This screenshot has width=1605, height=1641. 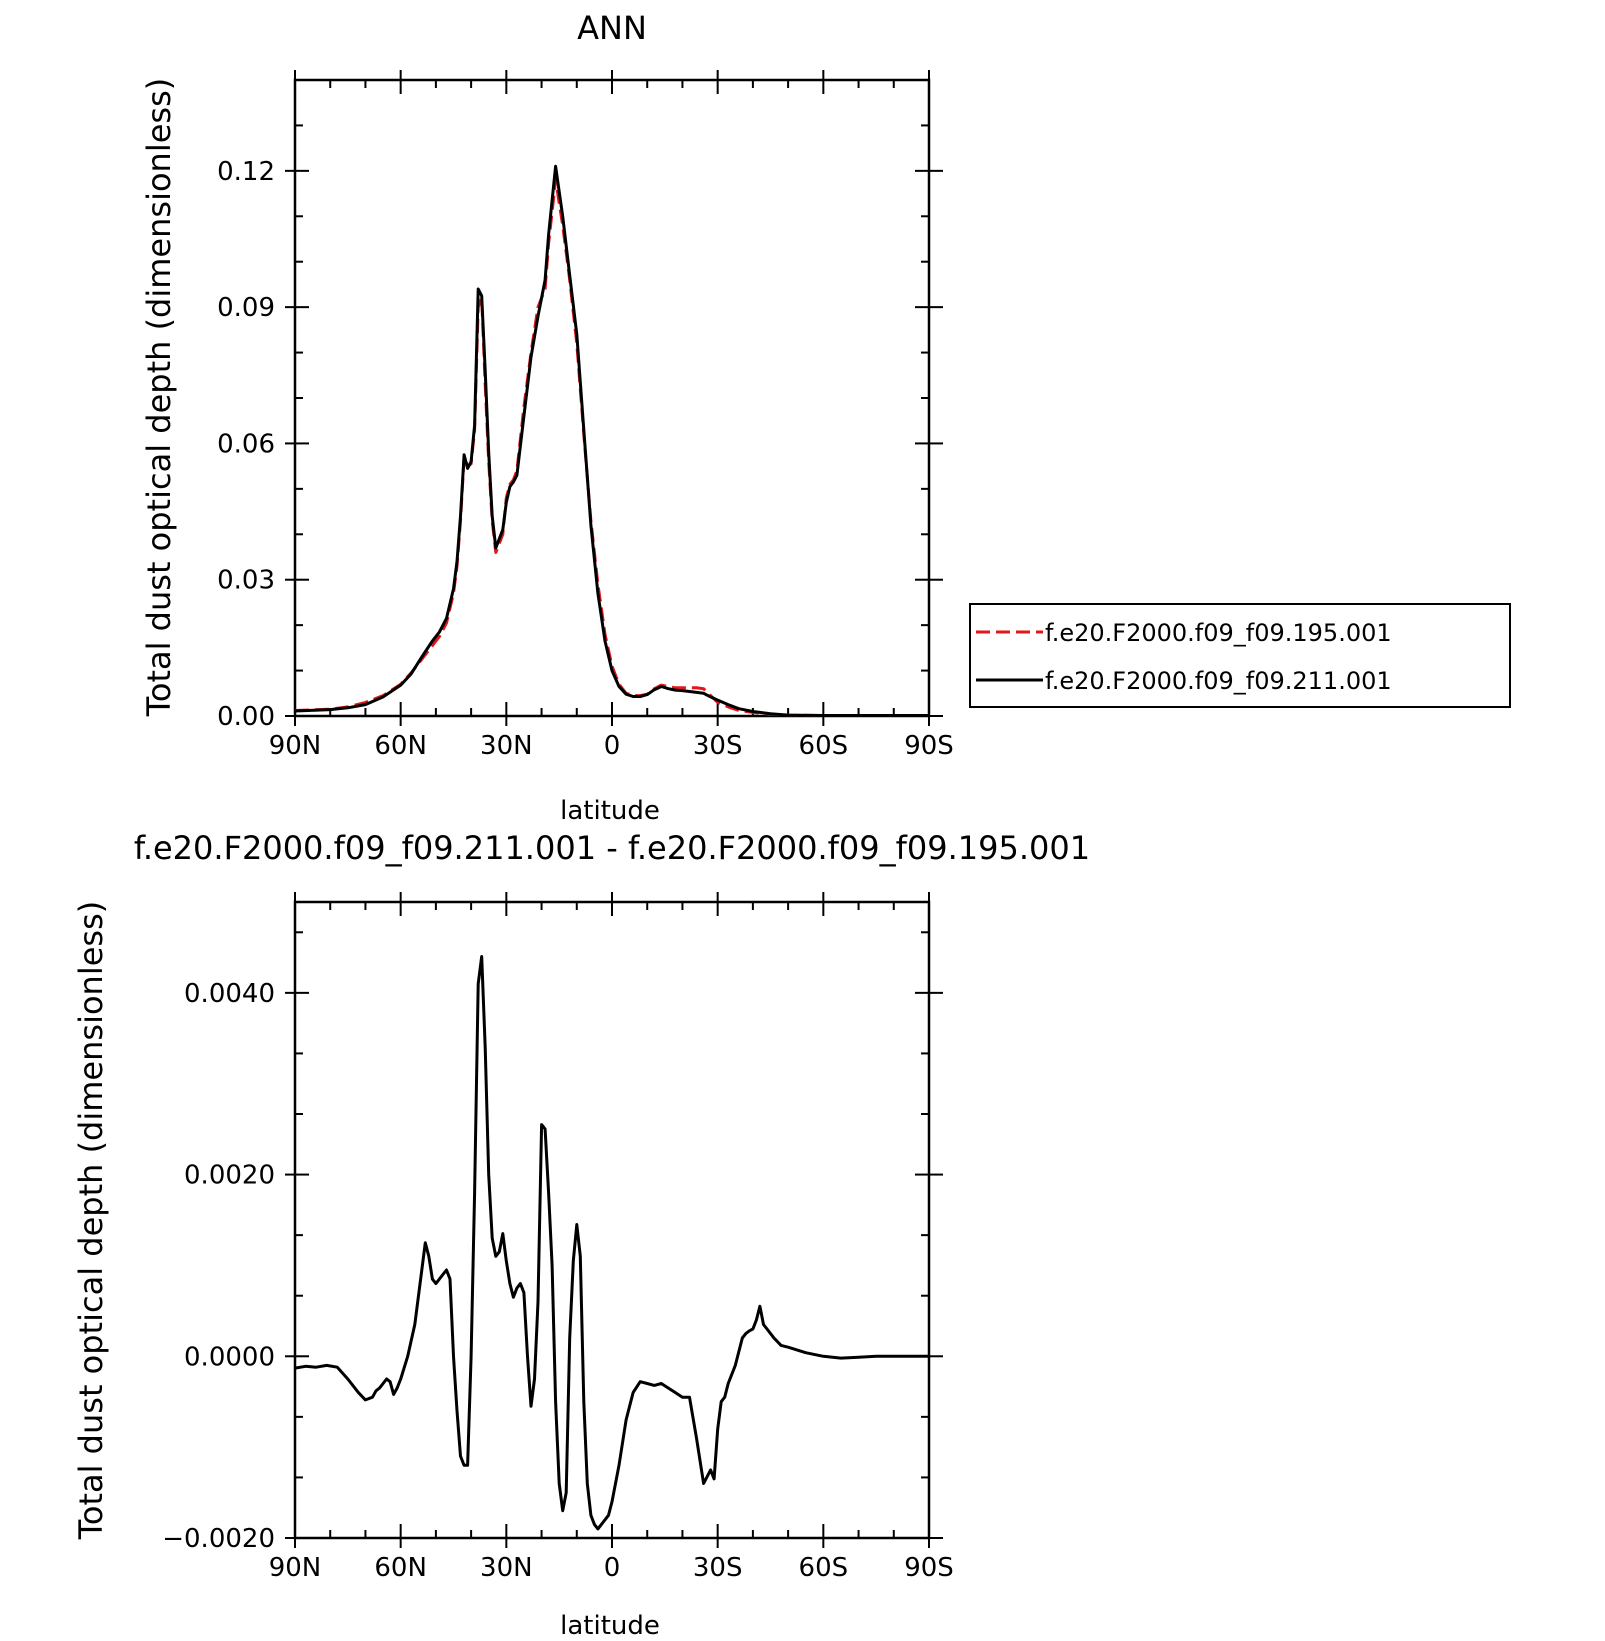 What do you see at coordinates (1218, 681) in the screenshot?
I see `legend-label-211: f.e20.F2000.f09_f09.211.001` at bounding box center [1218, 681].